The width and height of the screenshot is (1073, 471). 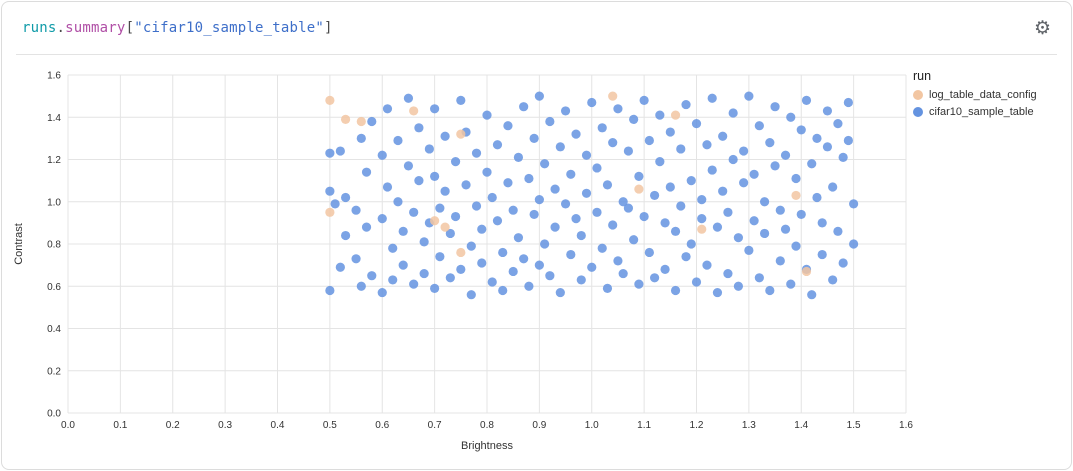 I want to click on header-divider, so click(x=536, y=54).